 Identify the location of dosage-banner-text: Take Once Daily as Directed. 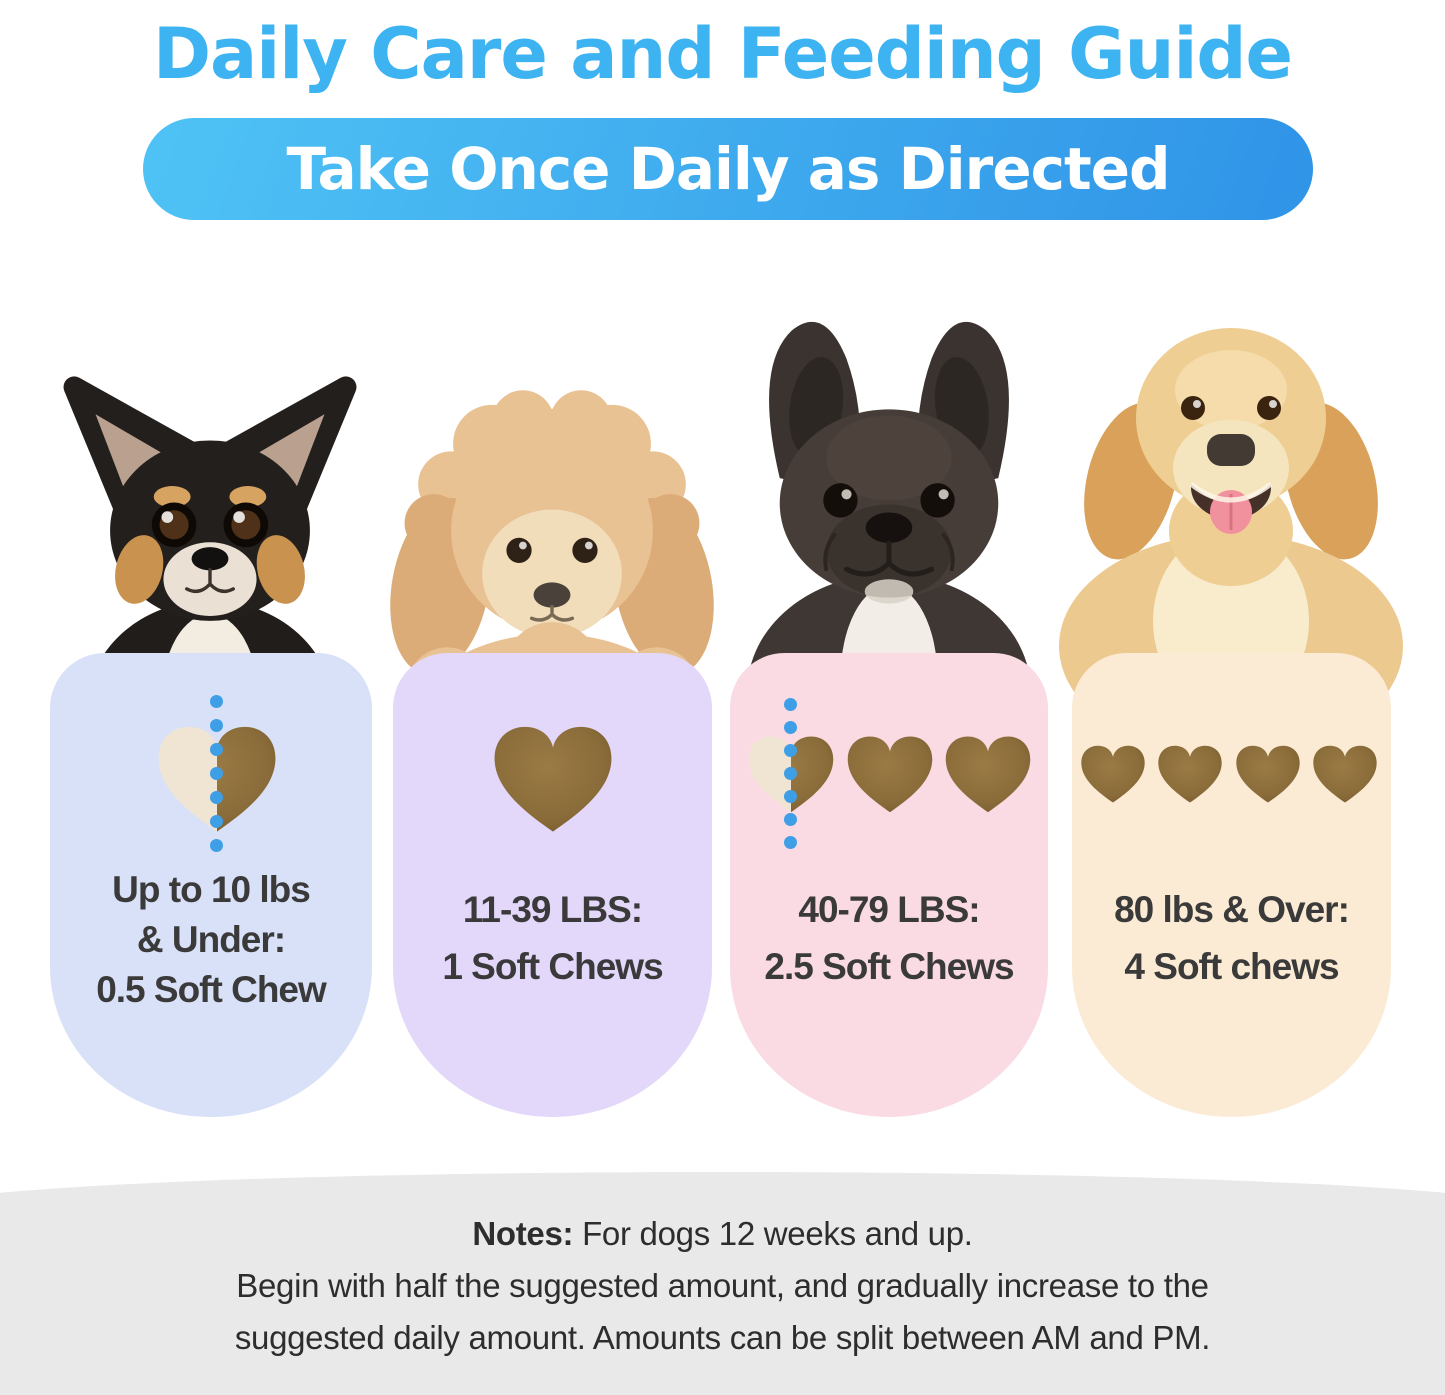
(728, 169).